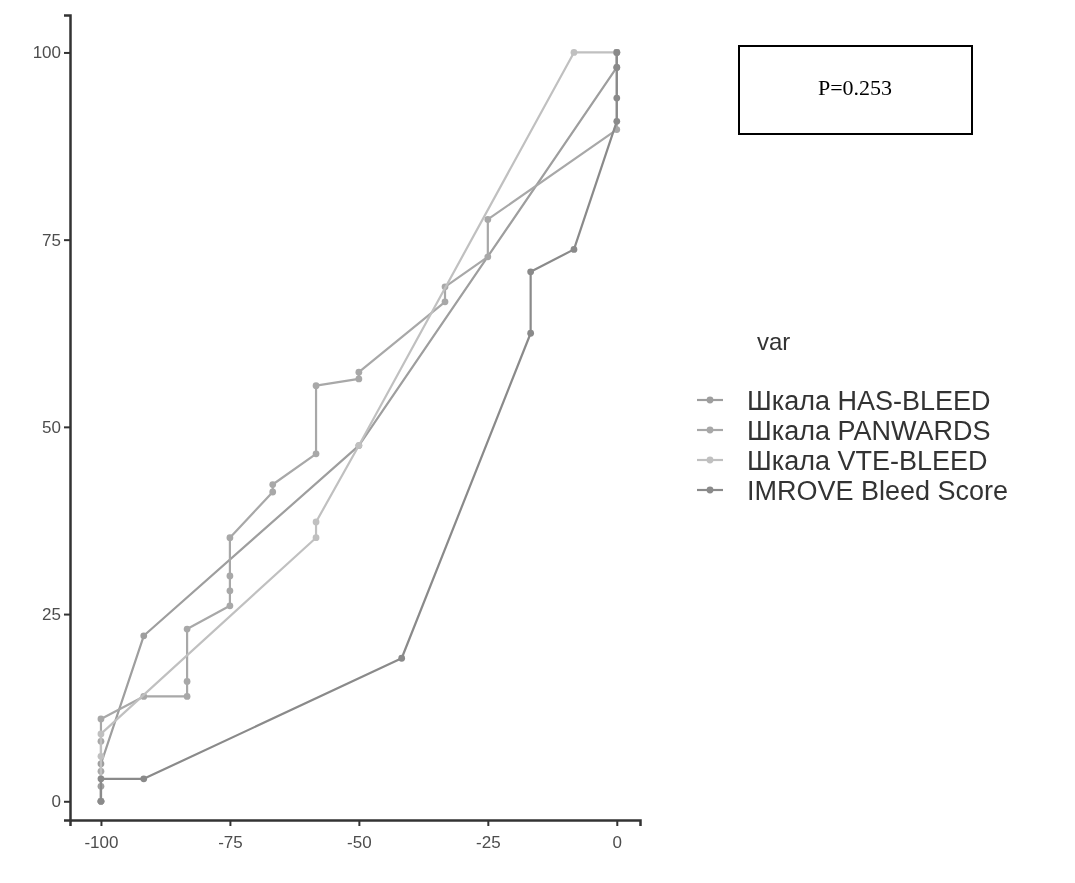 This screenshot has width=1075, height=883. What do you see at coordinates (101, 842) in the screenshot?
I see `x-tick-label: -100` at bounding box center [101, 842].